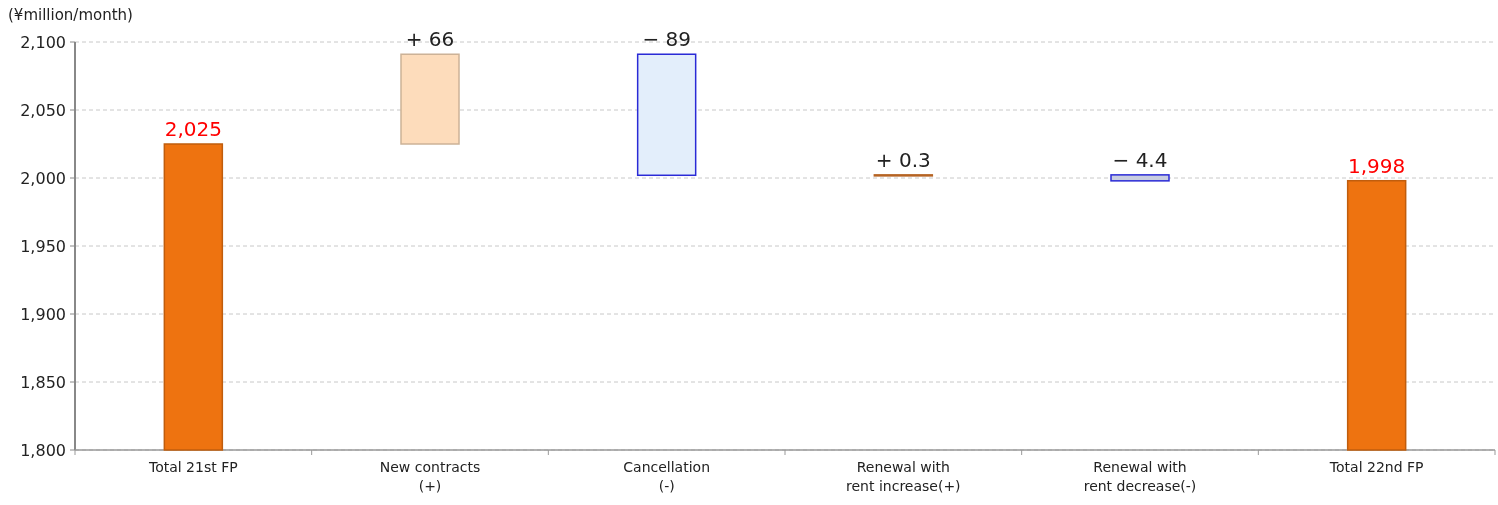  I want to click on y-tick-label: 2,000, so click(43, 178).